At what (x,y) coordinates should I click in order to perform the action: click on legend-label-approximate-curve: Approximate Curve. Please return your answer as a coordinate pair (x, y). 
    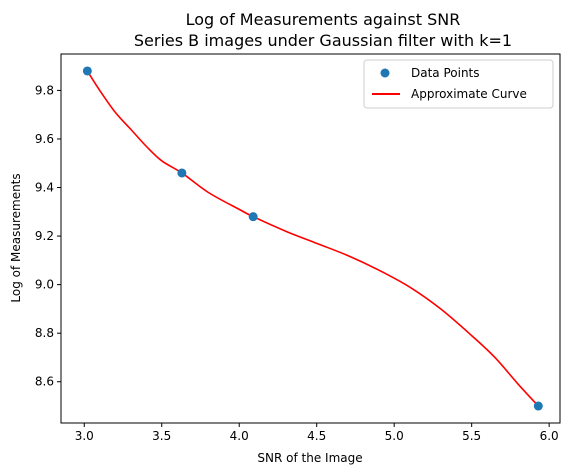
    Looking at the image, I should click on (469, 94).